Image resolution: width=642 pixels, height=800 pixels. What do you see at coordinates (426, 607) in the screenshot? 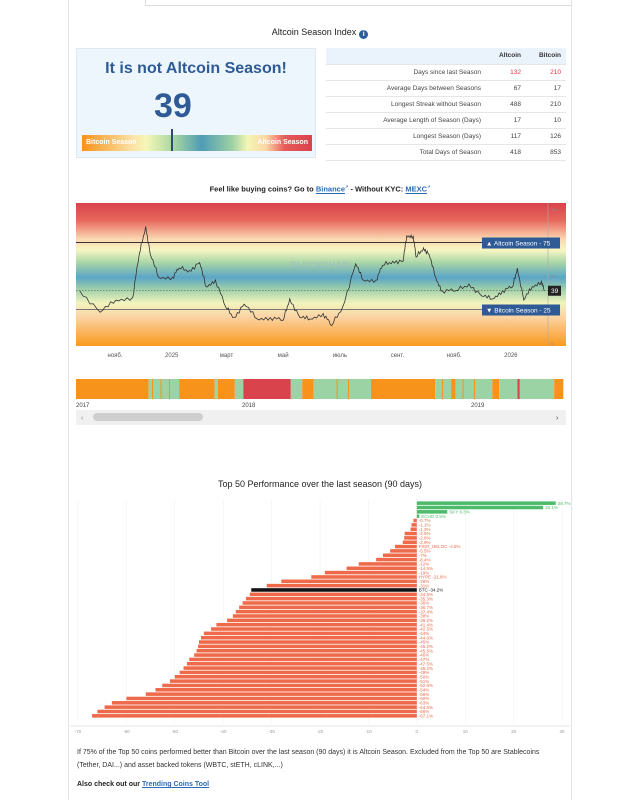
I see `bar-label: -36.7%` at bounding box center [426, 607].